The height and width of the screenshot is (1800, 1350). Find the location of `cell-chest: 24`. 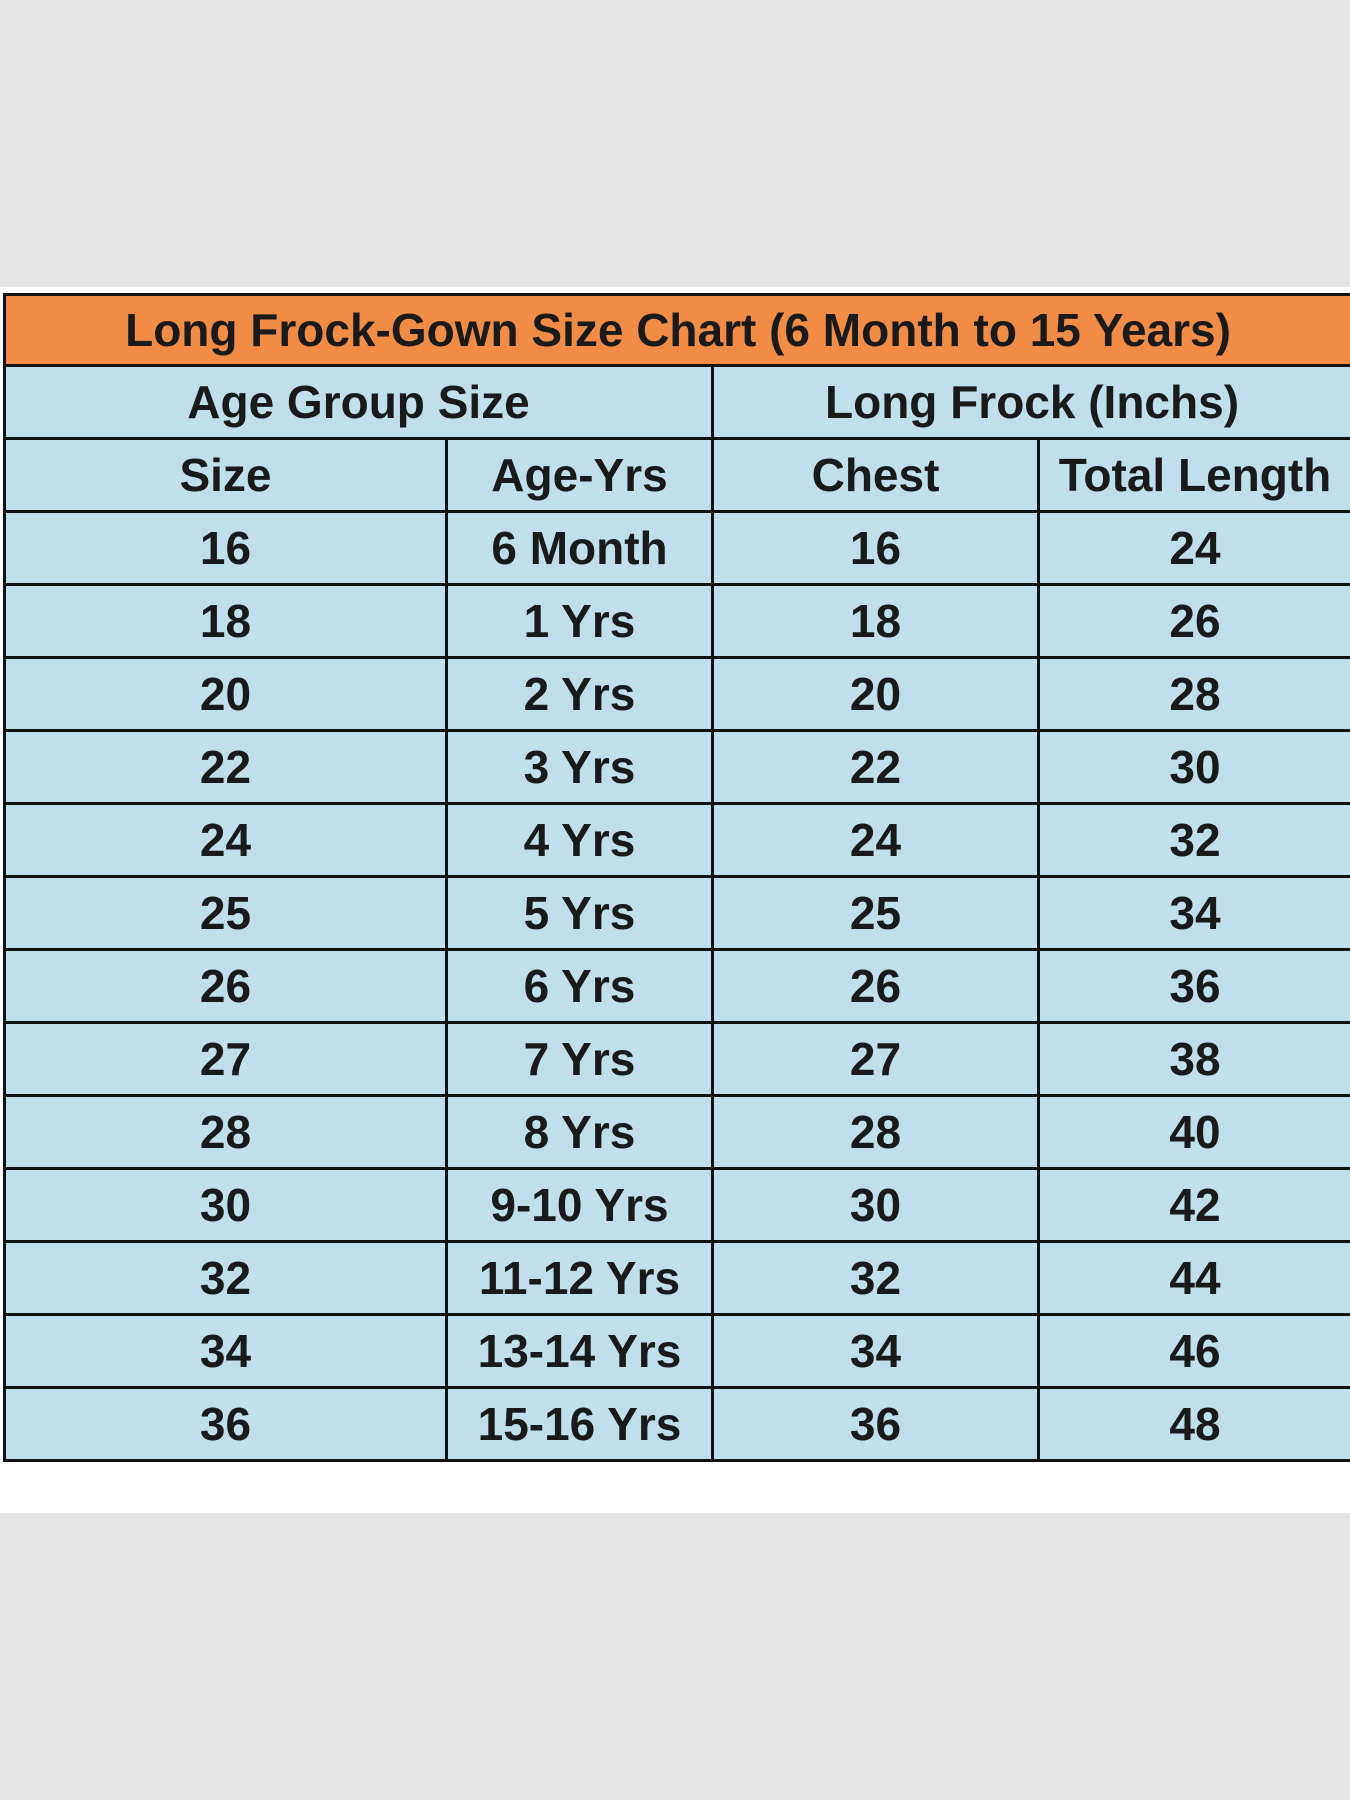

cell-chest: 24 is located at coordinates (875, 840).